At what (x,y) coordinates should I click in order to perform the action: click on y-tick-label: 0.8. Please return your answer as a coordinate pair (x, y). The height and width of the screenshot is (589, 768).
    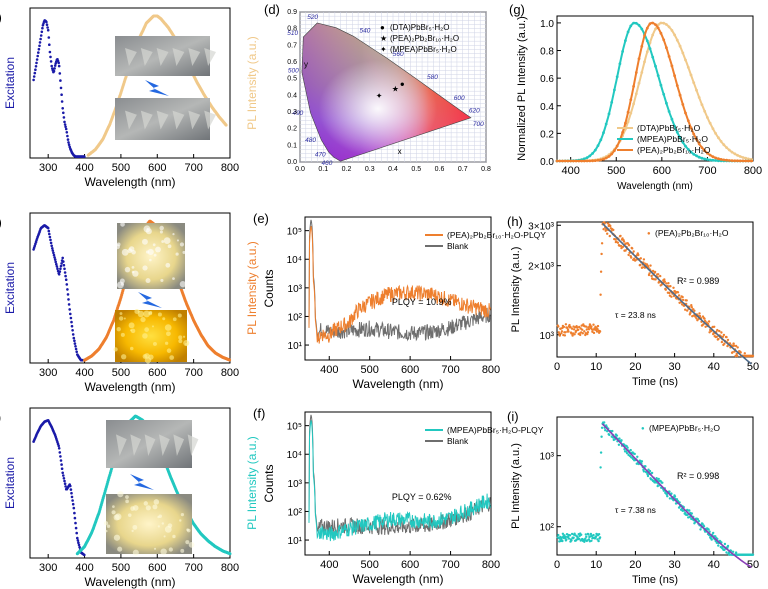
    Looking at the image, I should click on (547, 52).